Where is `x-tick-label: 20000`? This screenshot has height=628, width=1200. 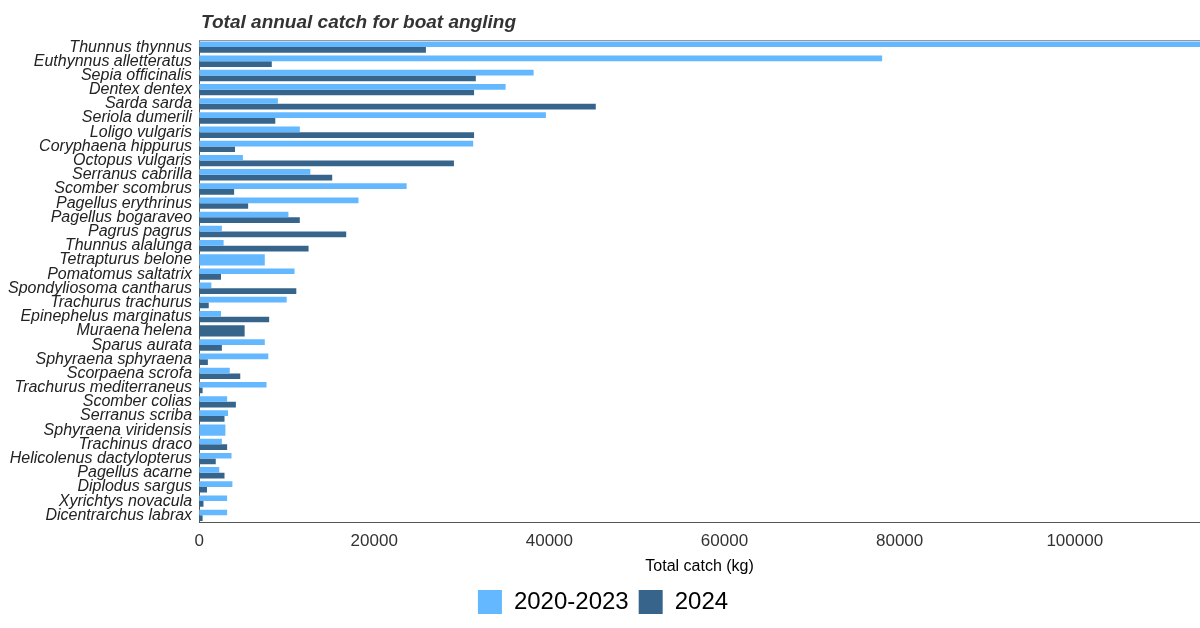 x-tick-label: 20000 is located at coordinates (374, 541).